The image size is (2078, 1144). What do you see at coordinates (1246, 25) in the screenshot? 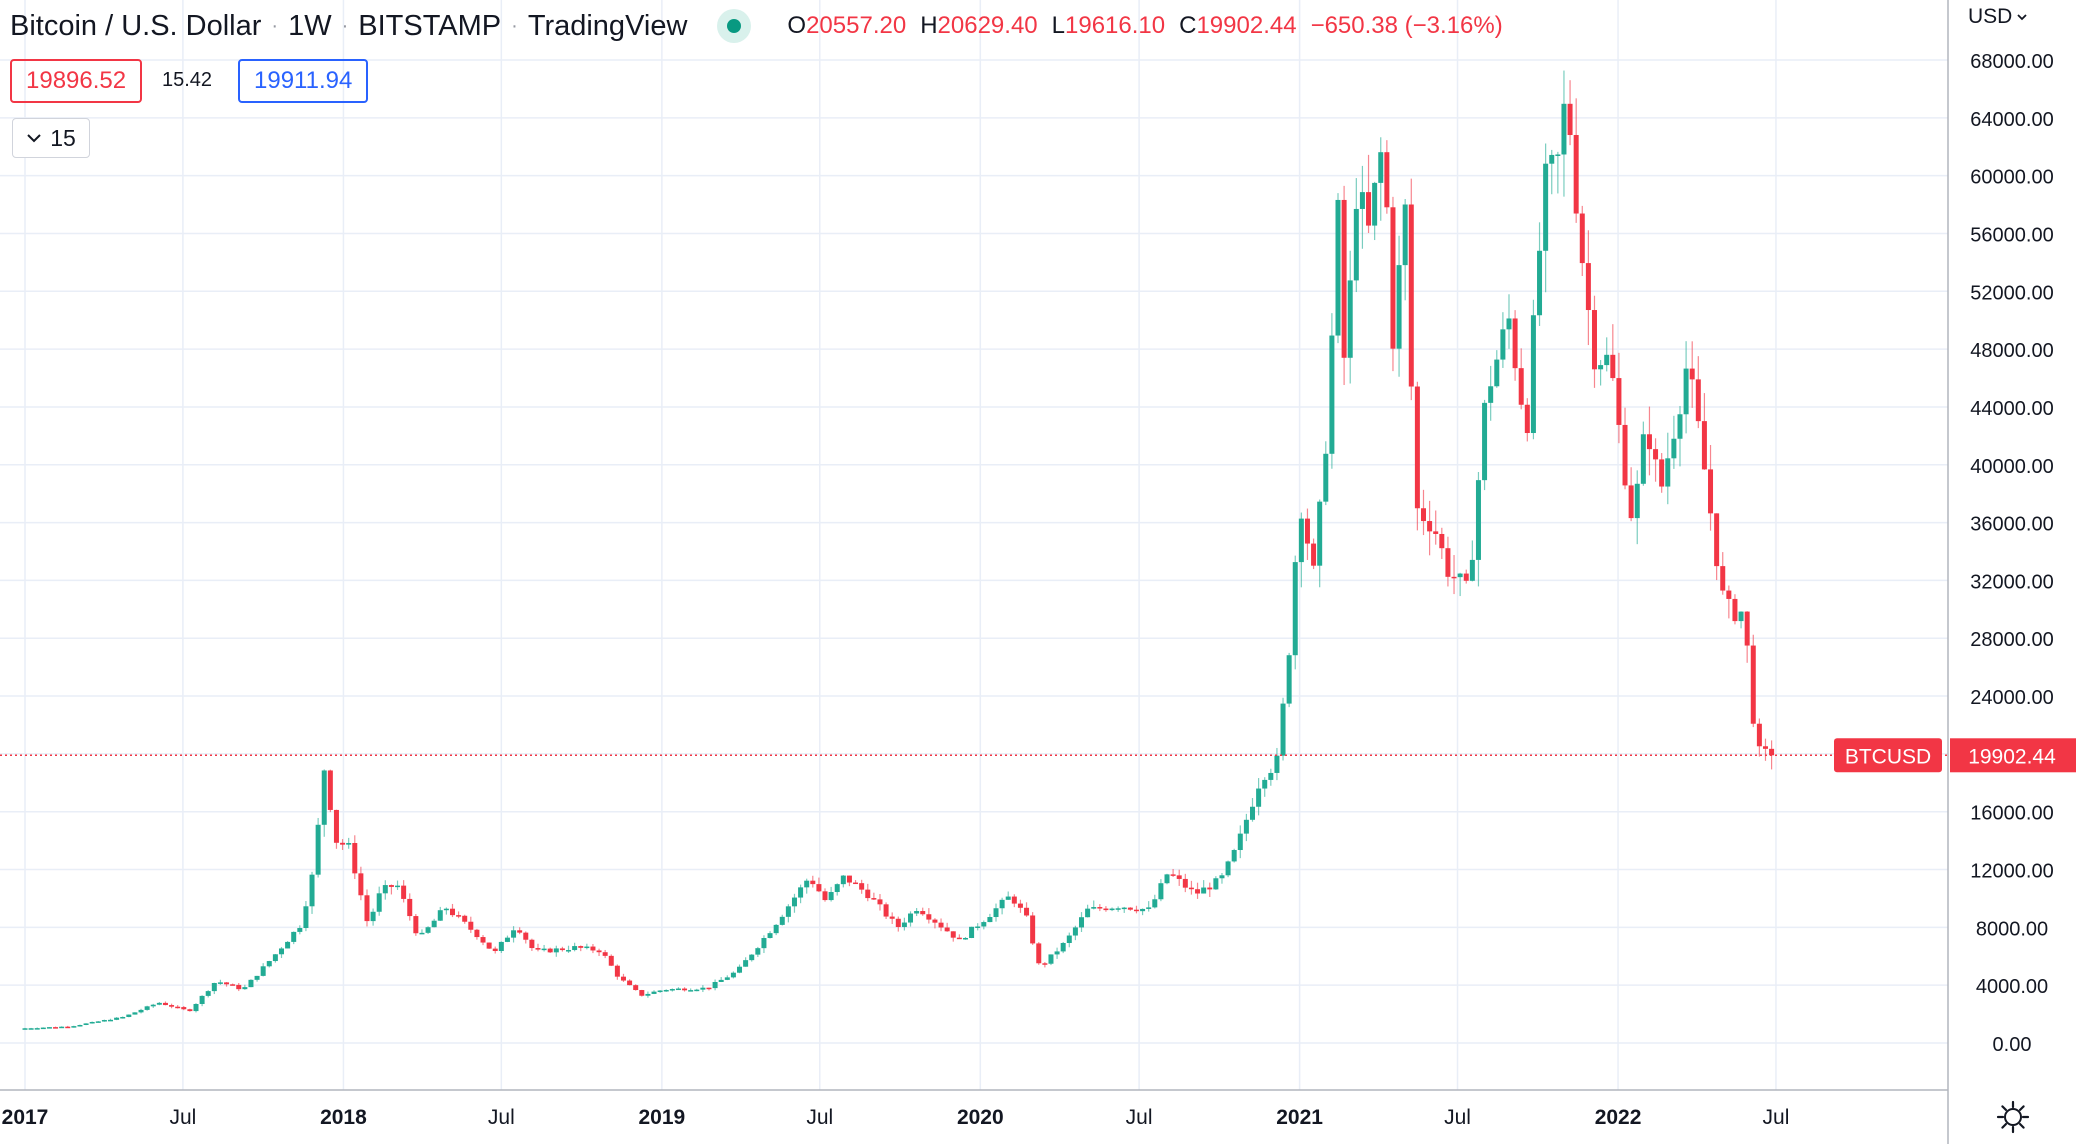
I see `close-value: 19902.44` at bounding box center [1246, 25].